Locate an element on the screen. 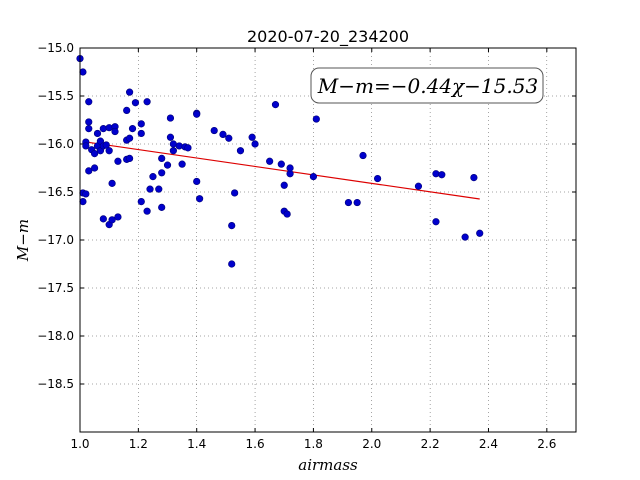 This screenshot has height=480, width=640. chart-title: 2020-07-20_234200 is located at coordinates (328, 37).